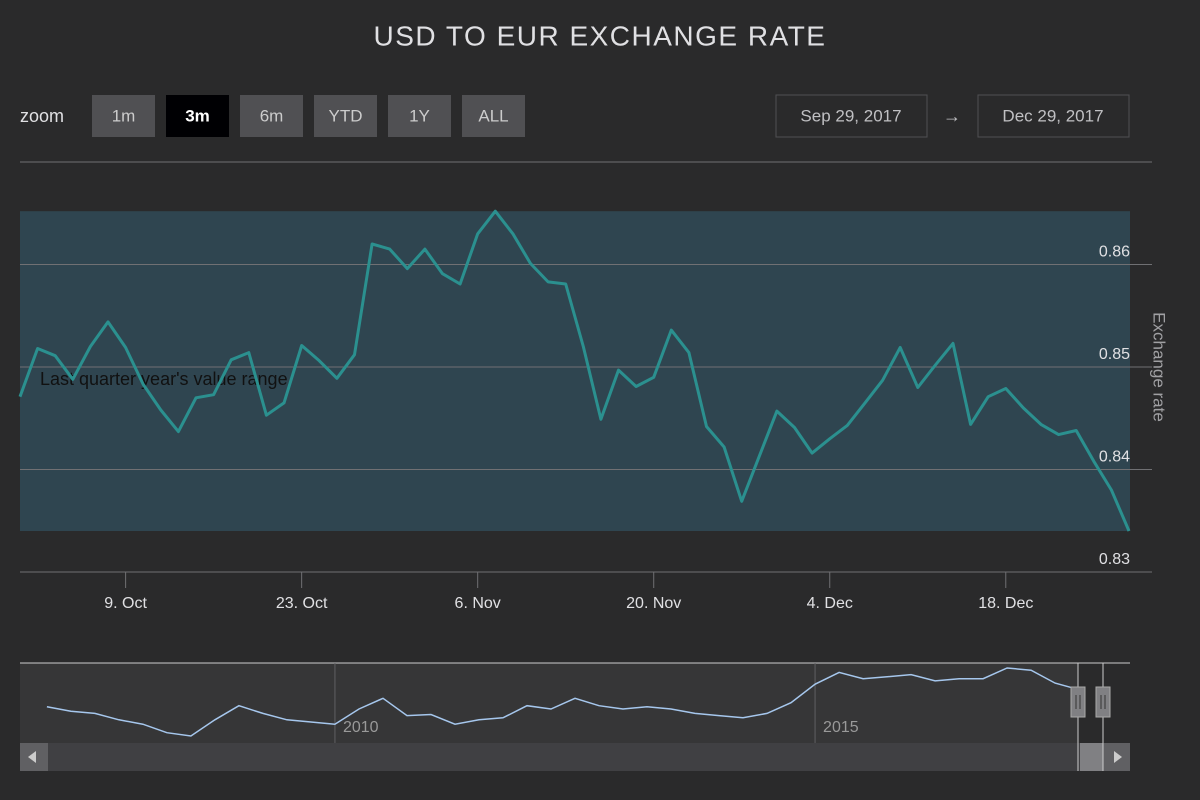 Image resolution: width=1200 pixels, height=800 pixels. I want to click on y-tick-label: 0.83, so click(1114, 559).